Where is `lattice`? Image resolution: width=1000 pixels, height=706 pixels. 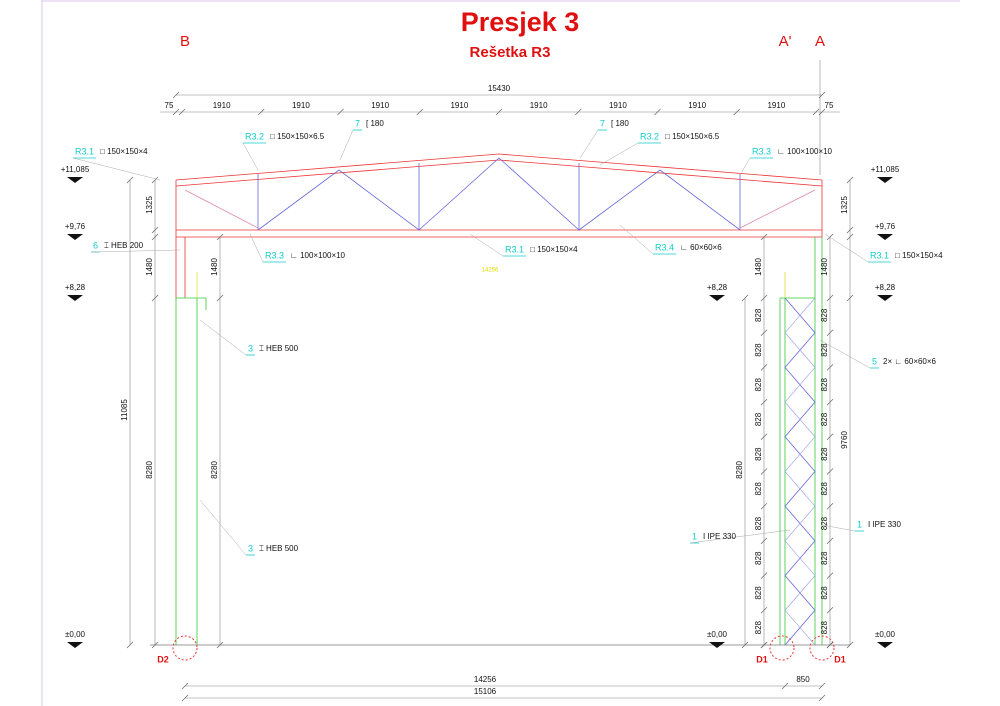
lattice is located at coordinates (800, 471).